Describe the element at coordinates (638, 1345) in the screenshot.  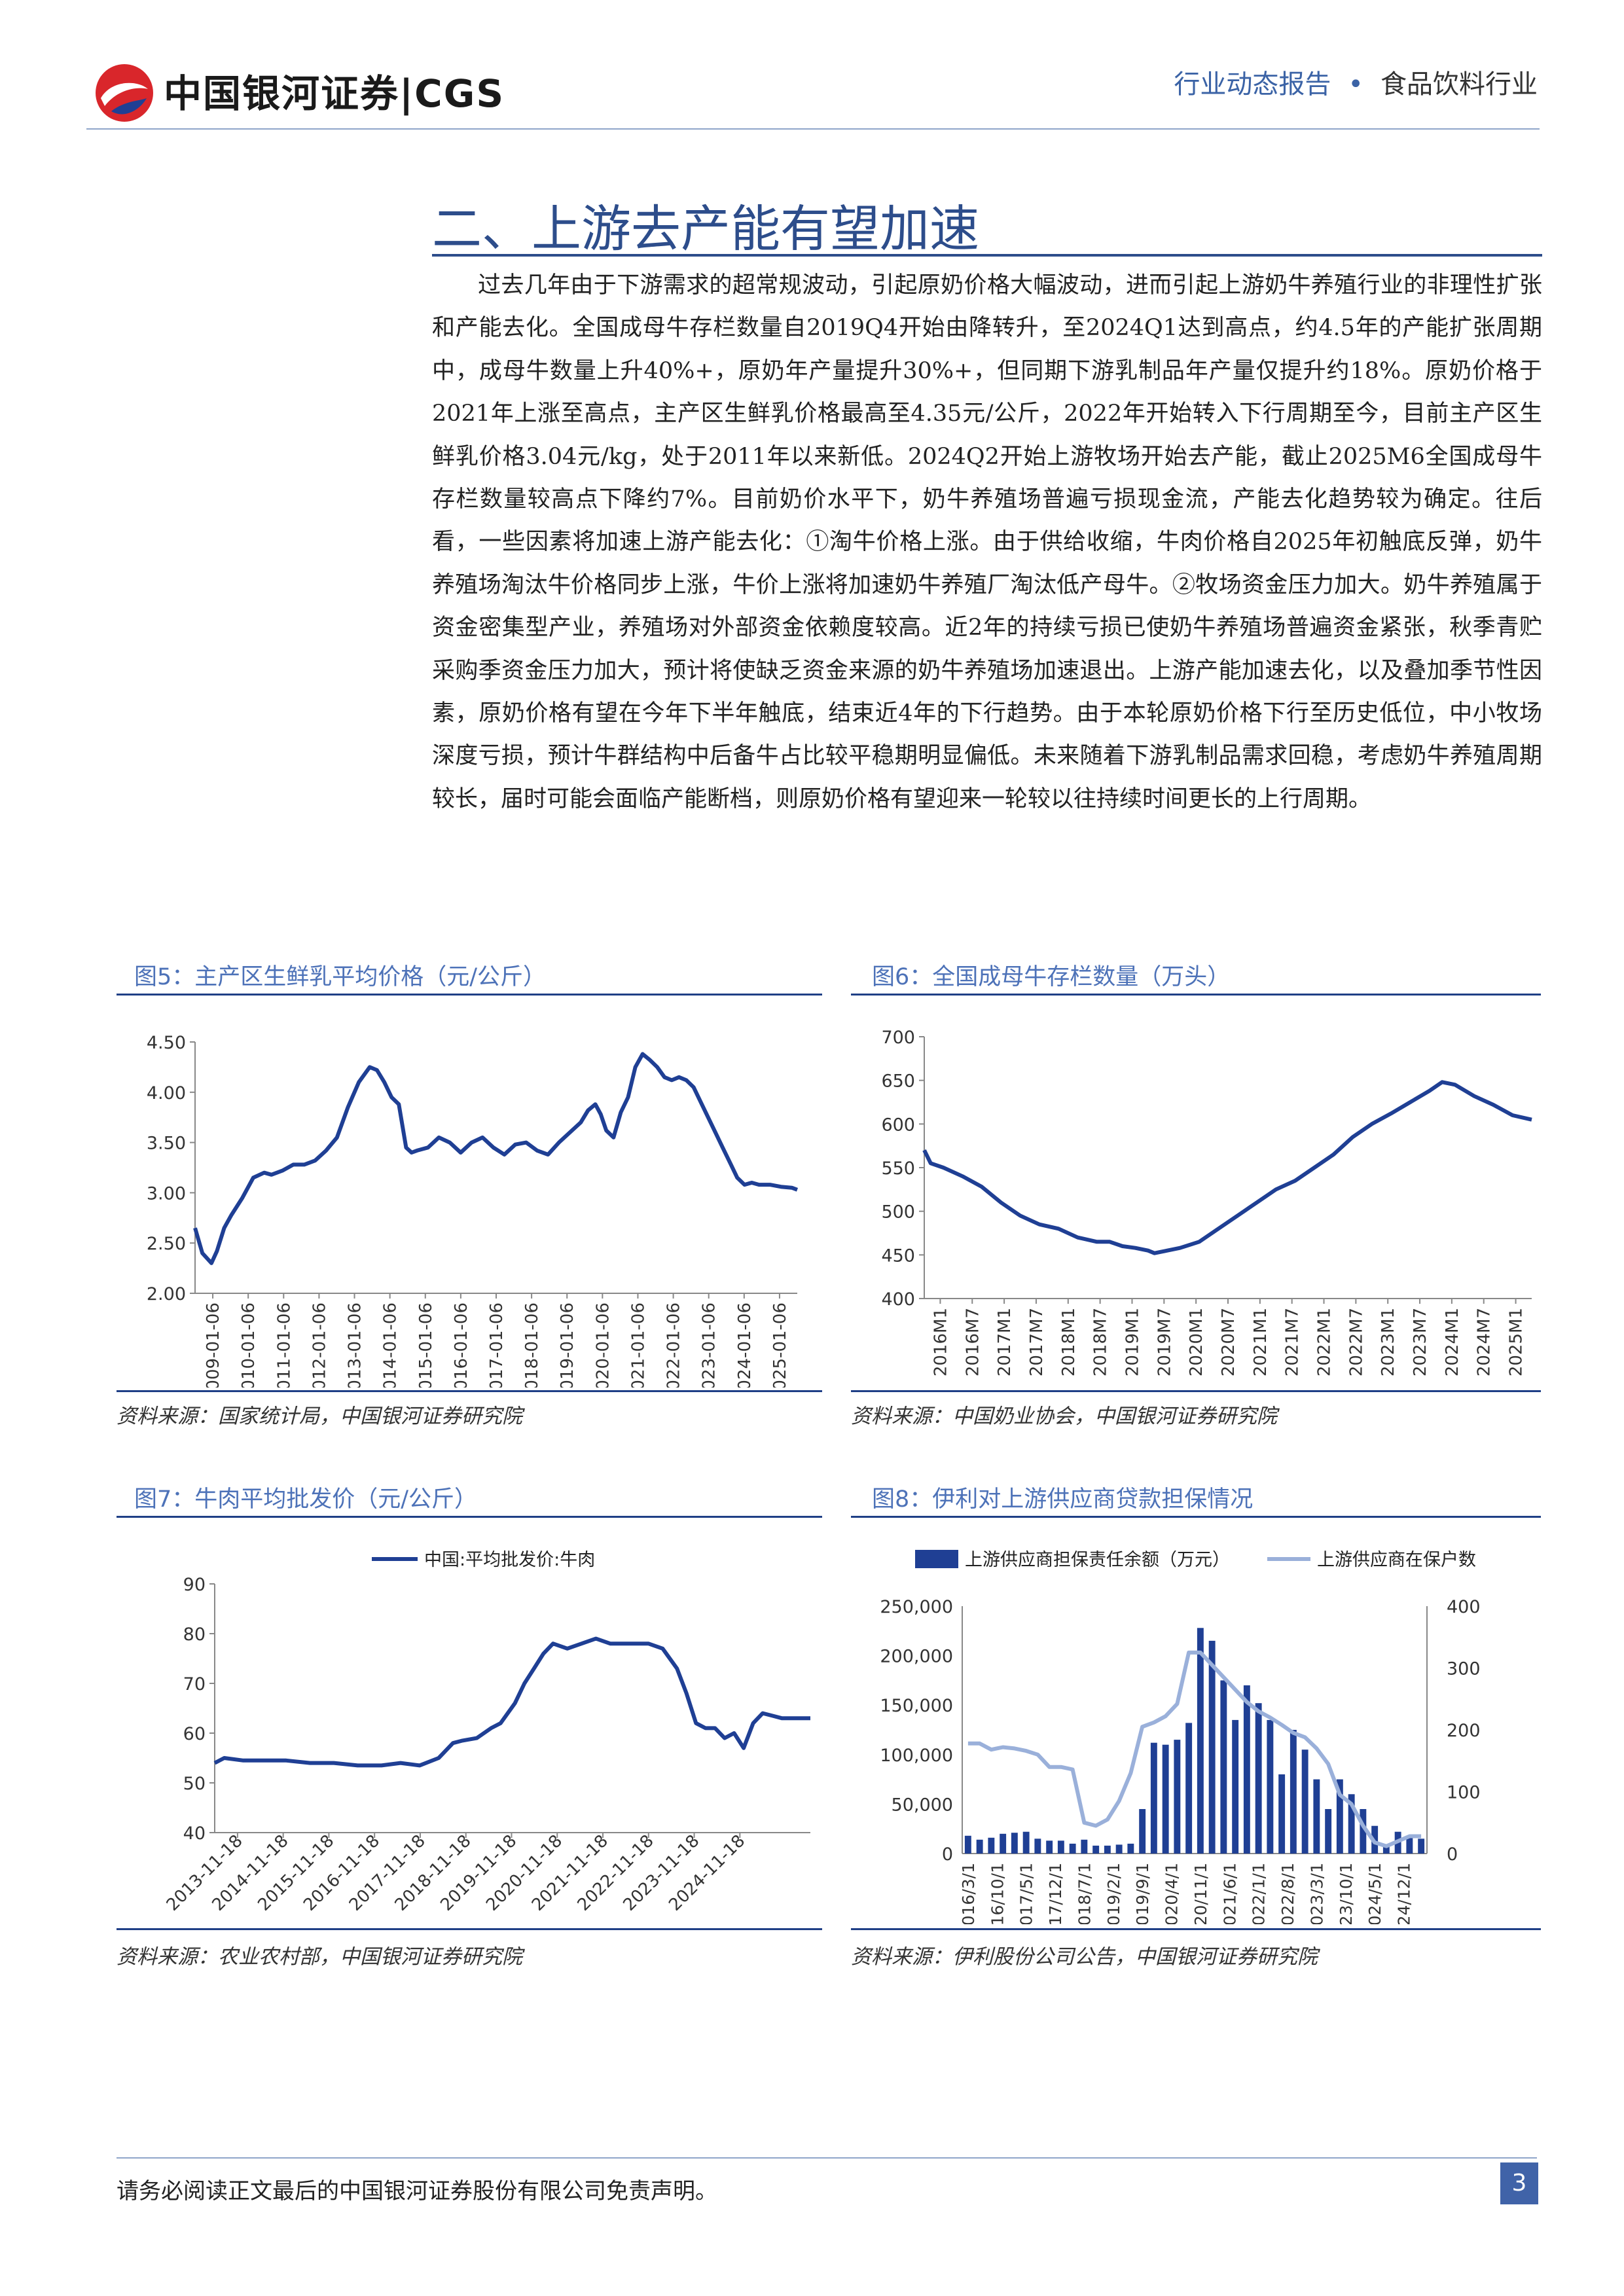
I see `x-tick-label: 2021-01-06` at that location.